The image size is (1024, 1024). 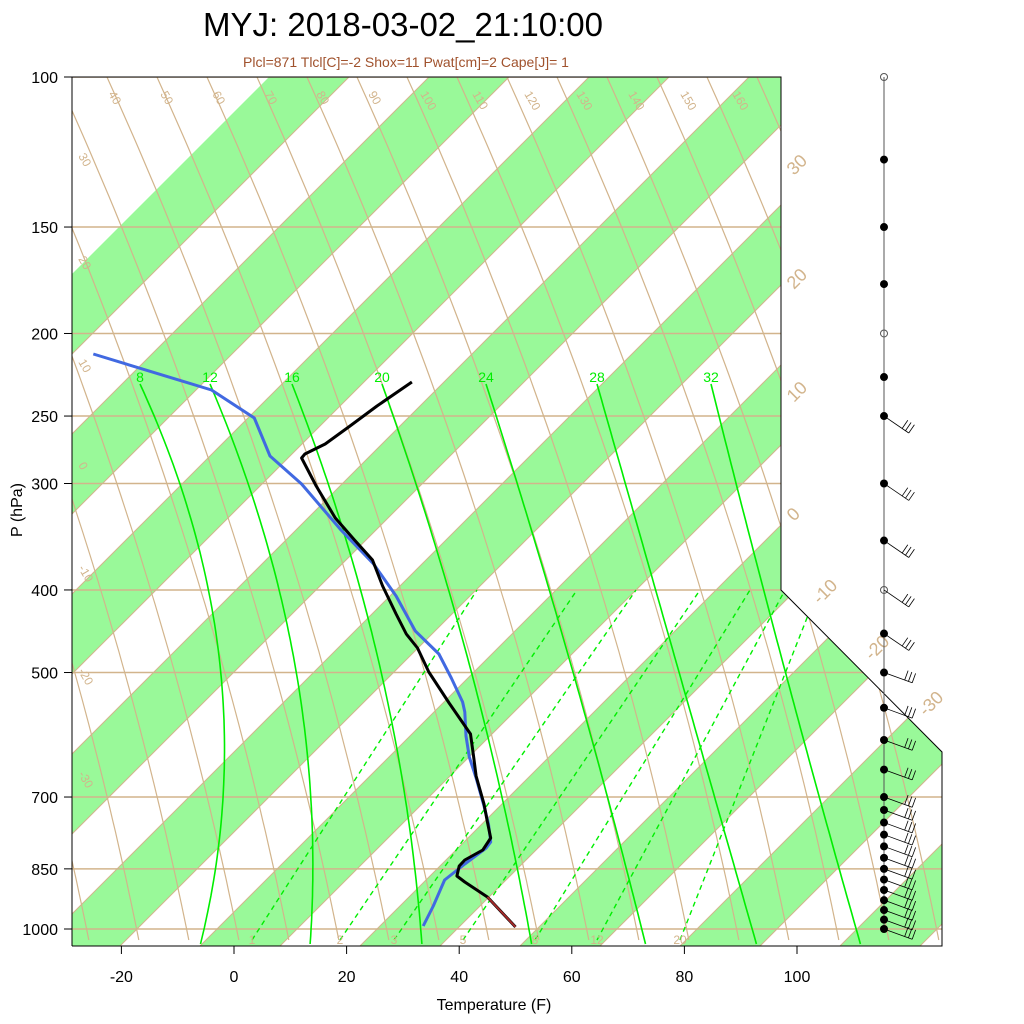 I want to click on saturation-adiabat-label: 24, so click(x=486, y=377).